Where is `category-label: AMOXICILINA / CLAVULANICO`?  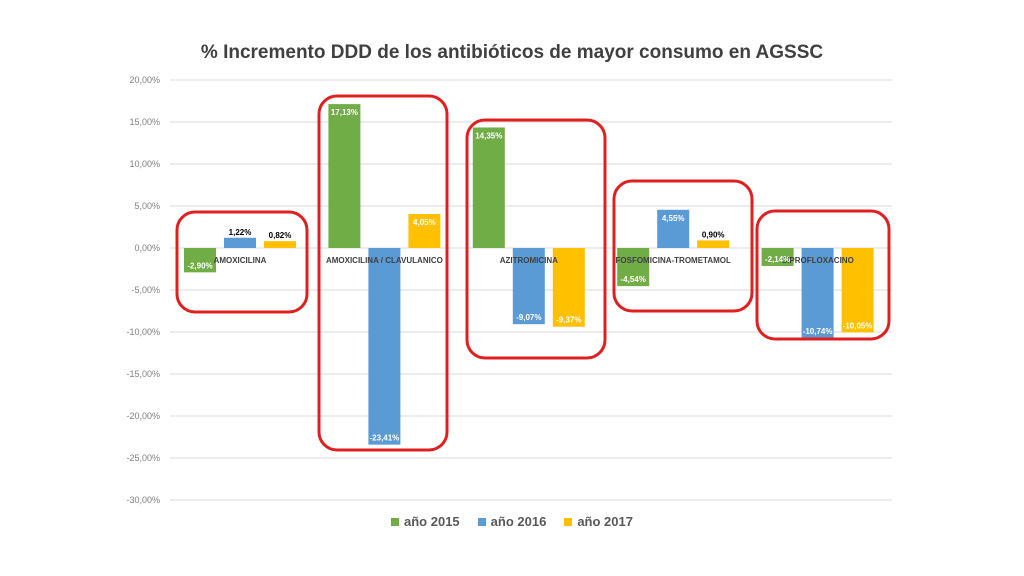
category-label: AMOXICILINA / CLAVULANICO is located at coordinates (384, 260).